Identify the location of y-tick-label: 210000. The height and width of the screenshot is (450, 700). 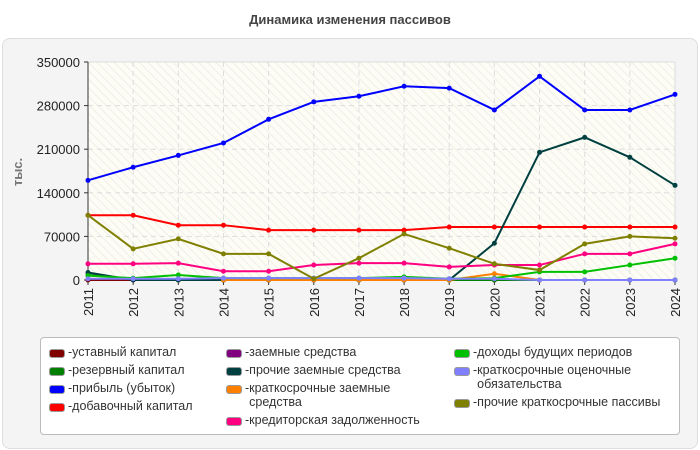
(58, 149).